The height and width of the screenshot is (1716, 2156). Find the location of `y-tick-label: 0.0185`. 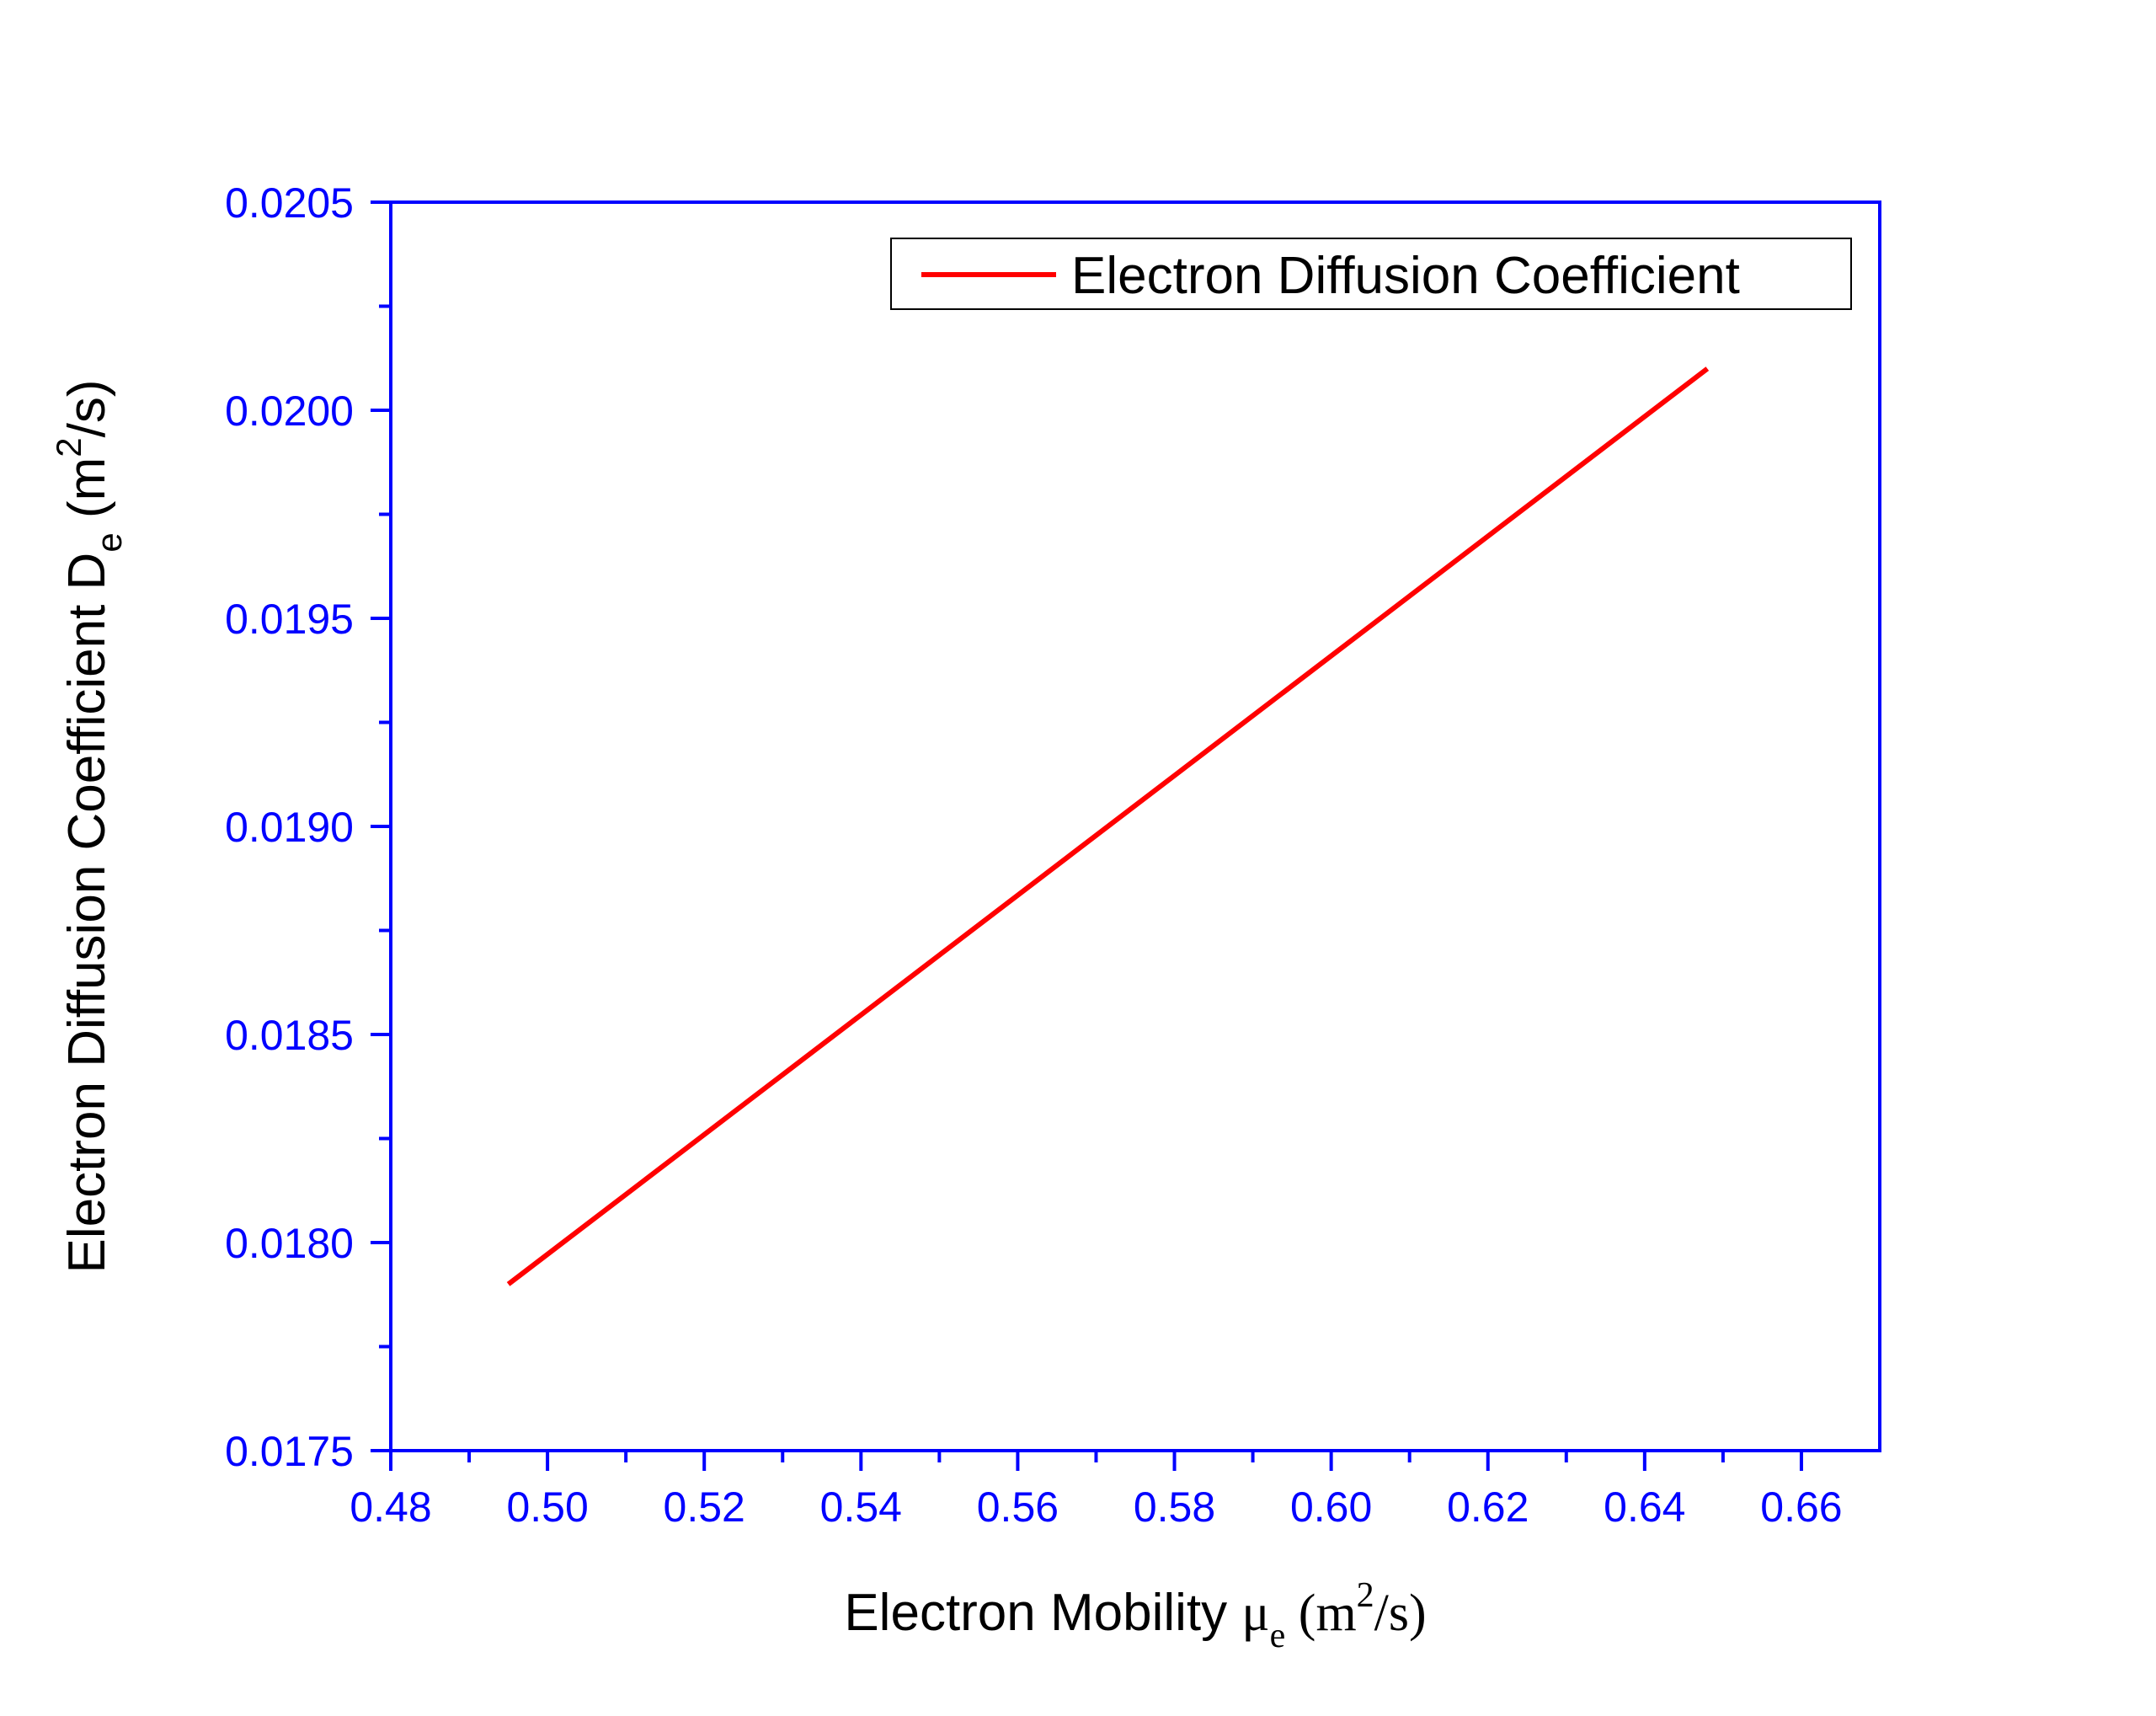

y-tick-label: 0.0185 is located at coordinates (289, 1035).